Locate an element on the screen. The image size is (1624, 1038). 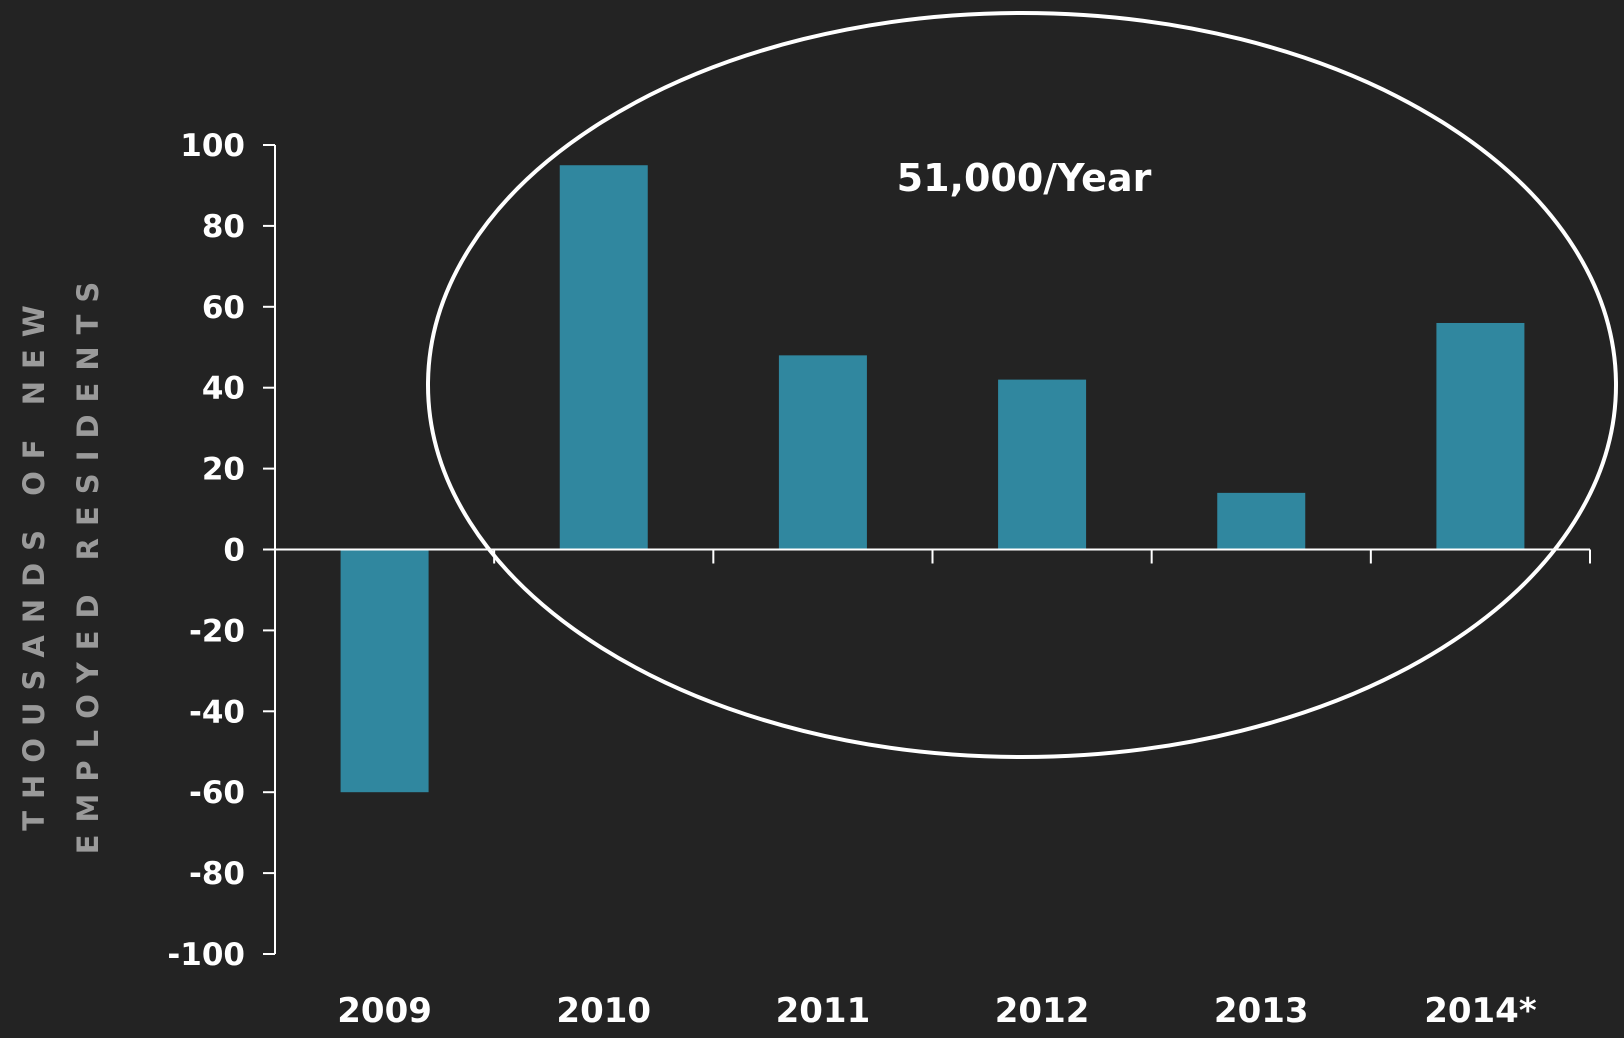
x-category-label: 2009 is located at coordinates (384, 1011).